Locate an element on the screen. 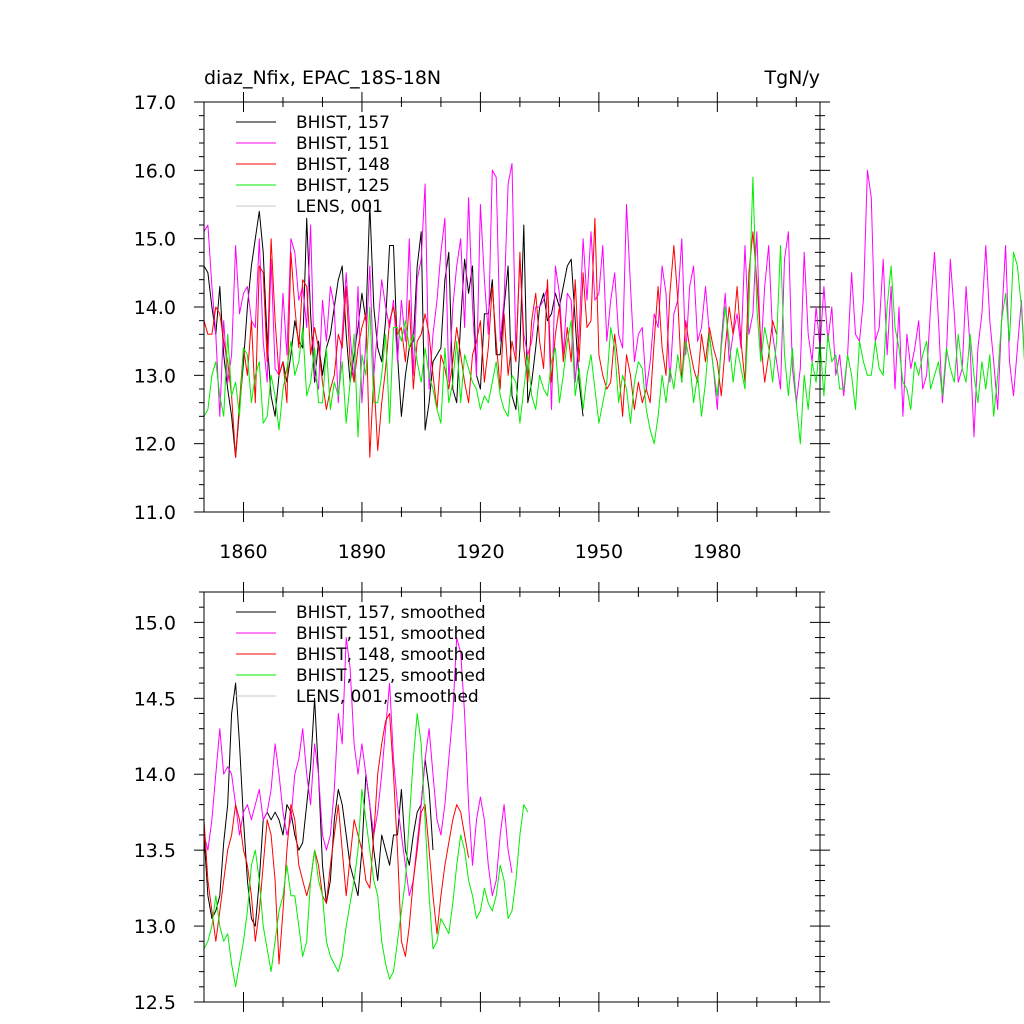 This screenshot has width=1024, height=1024. legend-label: BHIST, 148, smoothed is located at coordinates (391, 655).